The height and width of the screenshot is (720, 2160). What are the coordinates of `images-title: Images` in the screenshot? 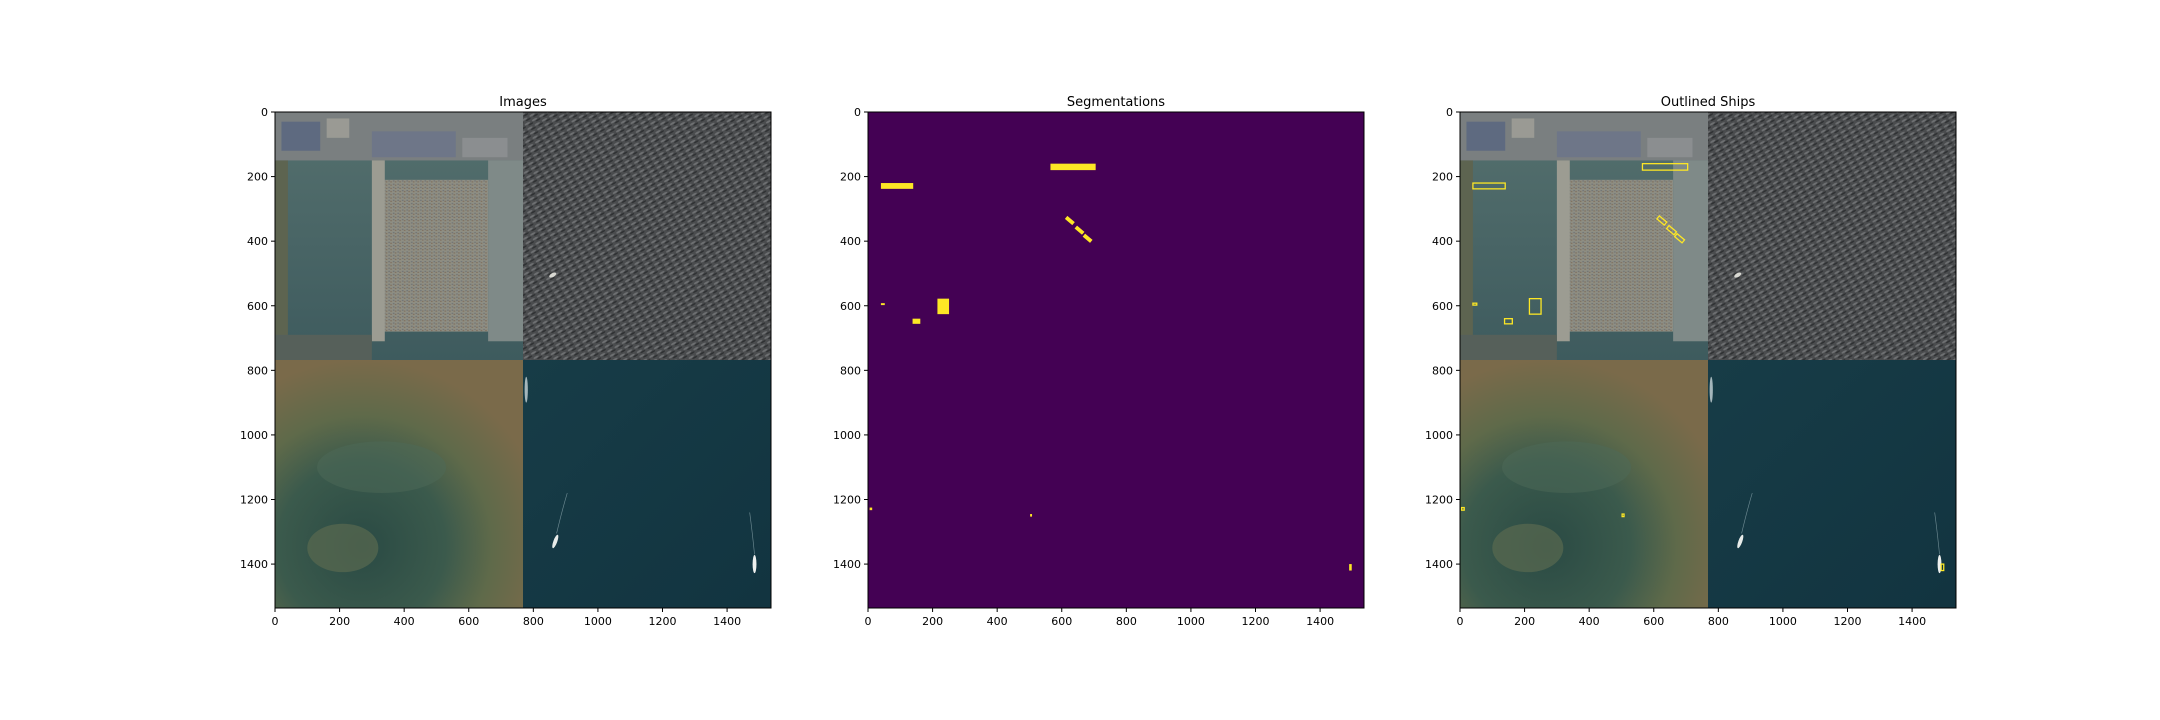 It's located at (523, 102).